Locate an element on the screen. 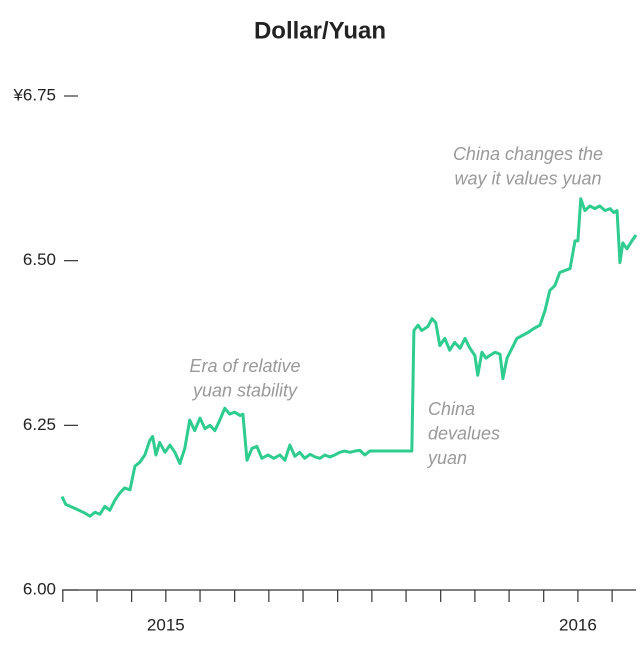 The height and width of the screenshot is (649, 640). y-tick-label: 6.50 is located at coordinates (39, 259).